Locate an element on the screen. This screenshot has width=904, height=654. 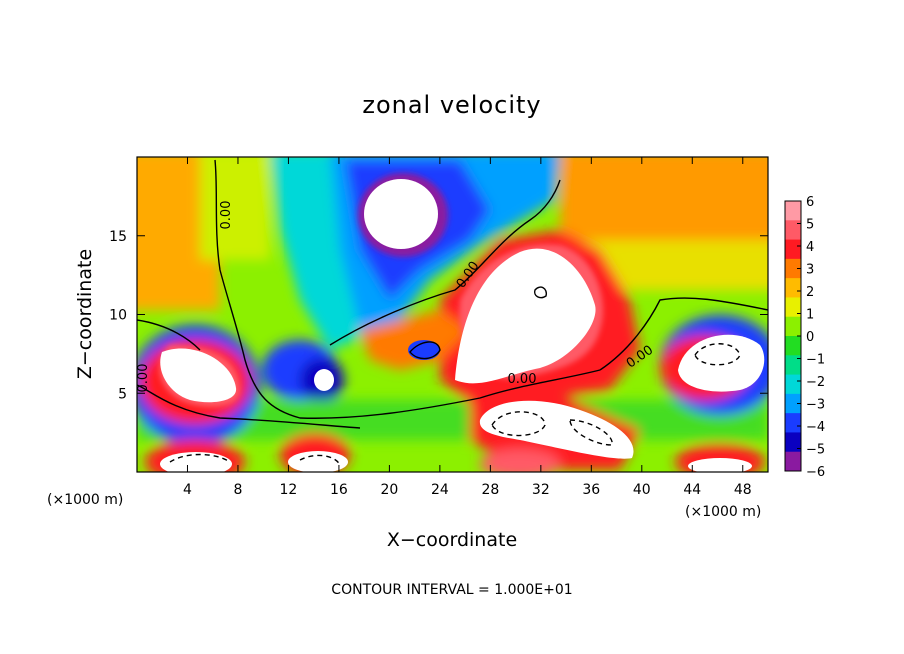
colorbar-label: 1 is located at coordinates (810, 315).